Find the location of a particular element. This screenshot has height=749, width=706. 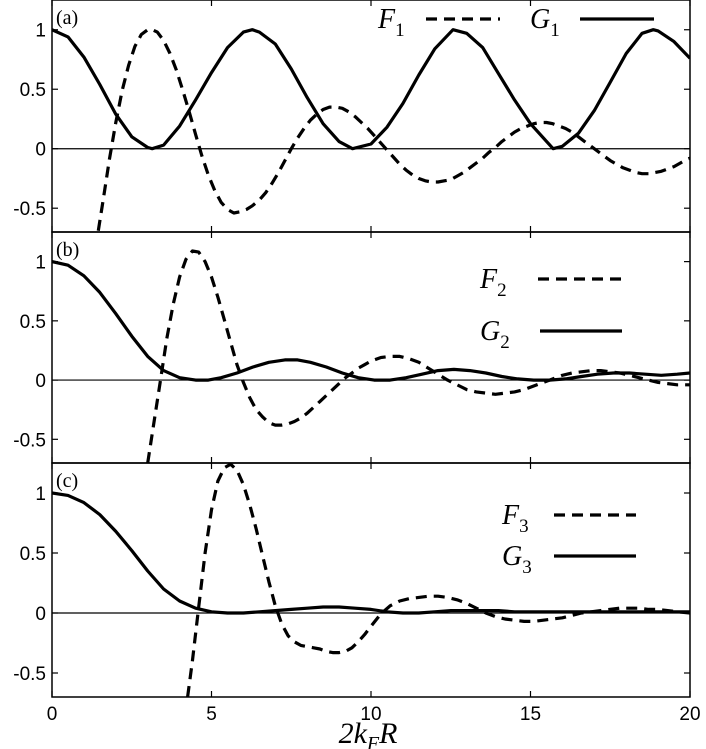

legend-label: F1 is located at coordinates (391, 22).